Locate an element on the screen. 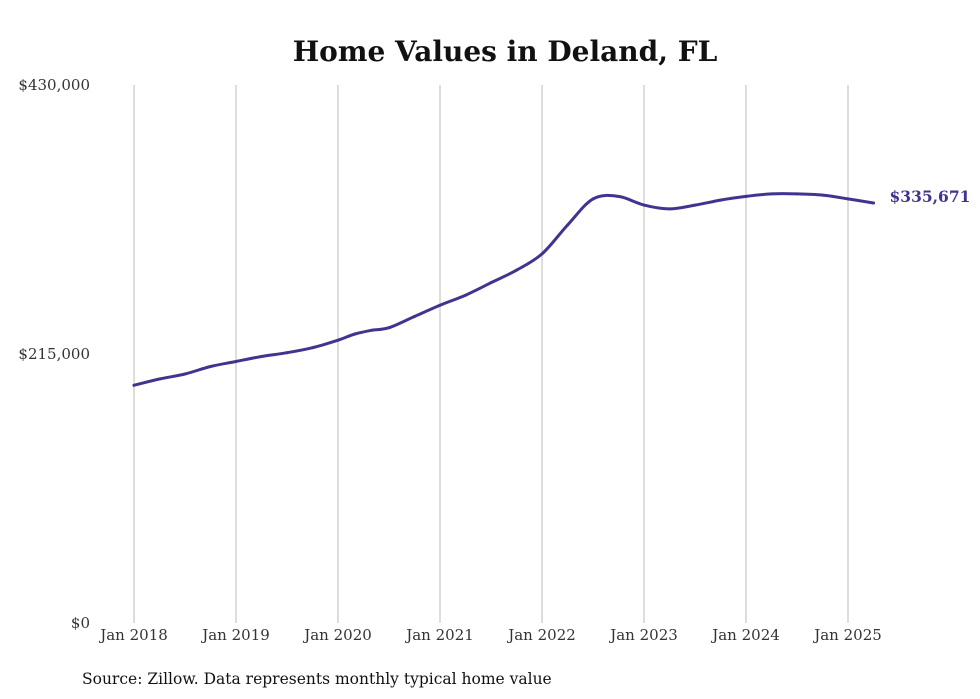  x-tick-label: Jan 2022 is located at coordinates (541, 635).